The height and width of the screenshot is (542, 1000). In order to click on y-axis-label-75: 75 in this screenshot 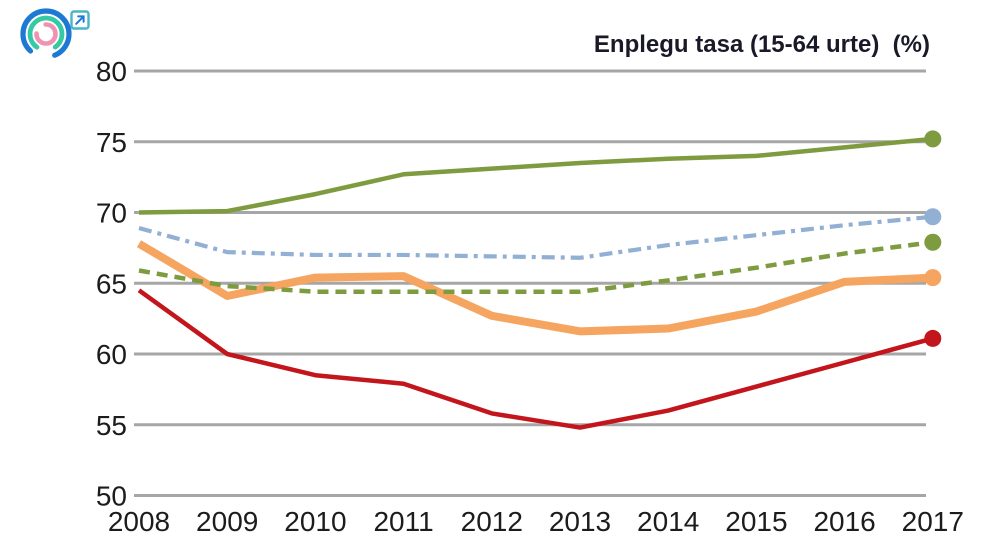, I will do `click(111, 142)`.